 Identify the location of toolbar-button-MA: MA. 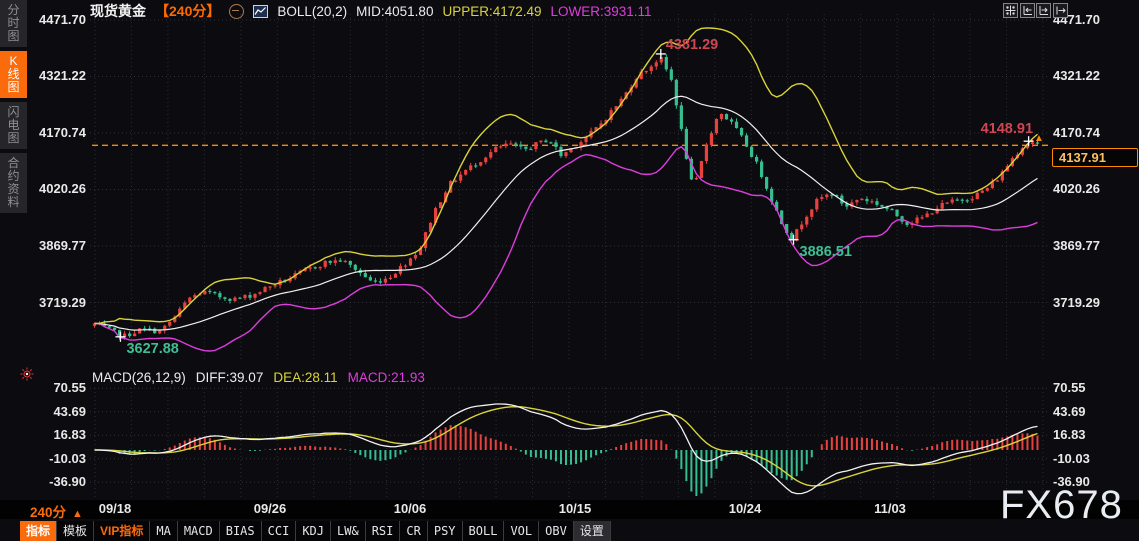
(164, 531).